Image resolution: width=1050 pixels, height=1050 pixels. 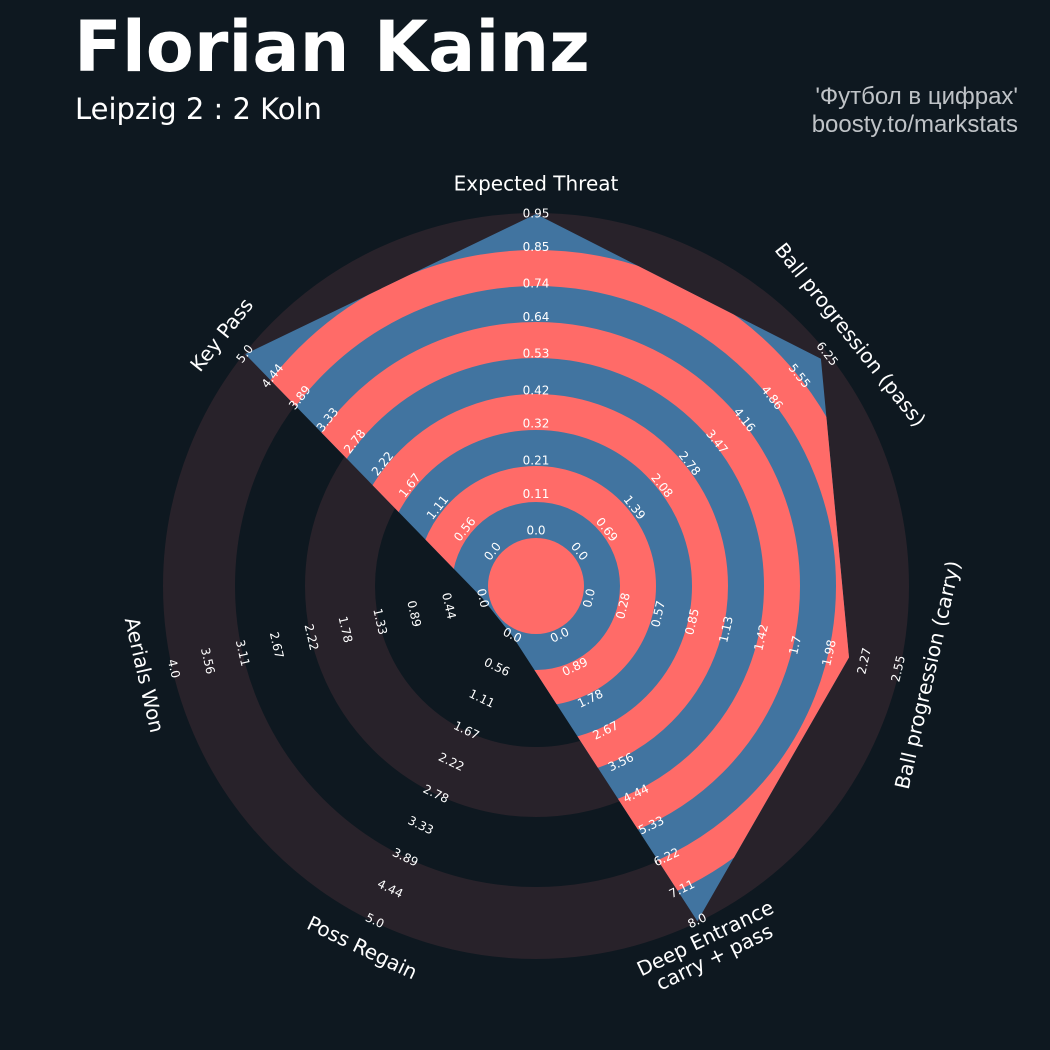 I want to click on tick-label: 1.13, so click(x=726, y=629).